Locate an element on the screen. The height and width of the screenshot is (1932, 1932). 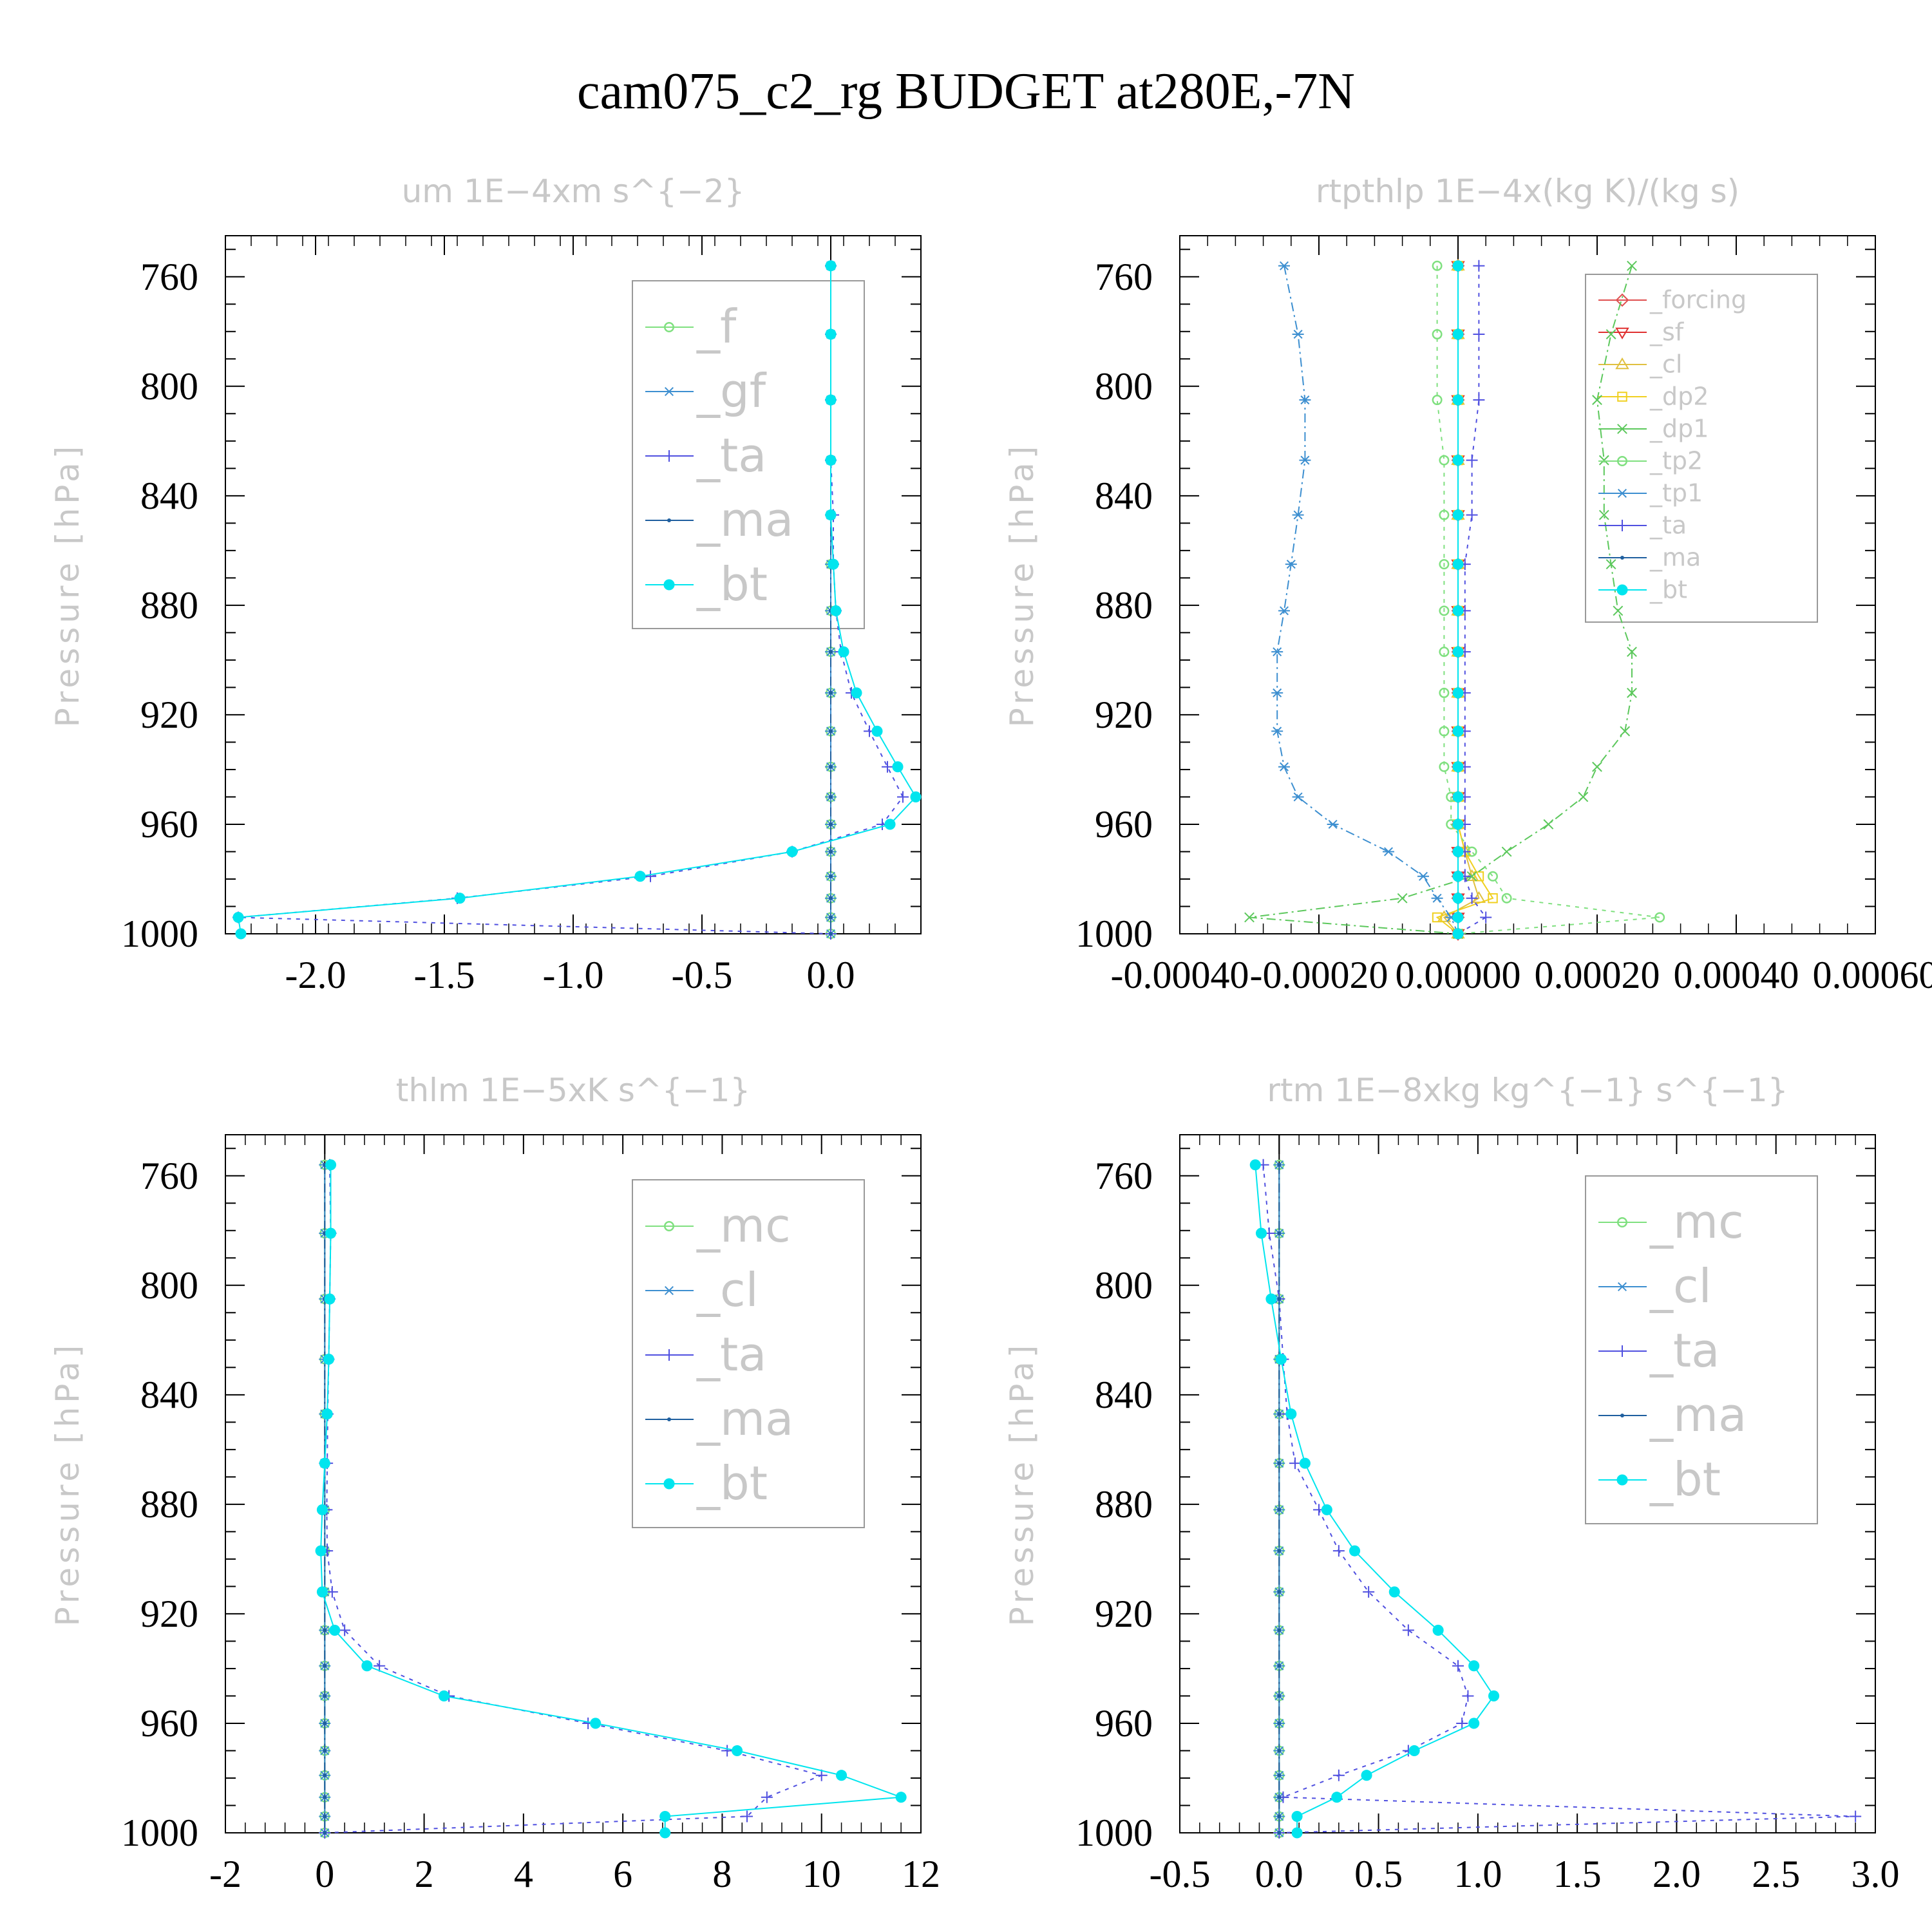
series-dp1: _dp1 is located at coordinates (1477, 599).